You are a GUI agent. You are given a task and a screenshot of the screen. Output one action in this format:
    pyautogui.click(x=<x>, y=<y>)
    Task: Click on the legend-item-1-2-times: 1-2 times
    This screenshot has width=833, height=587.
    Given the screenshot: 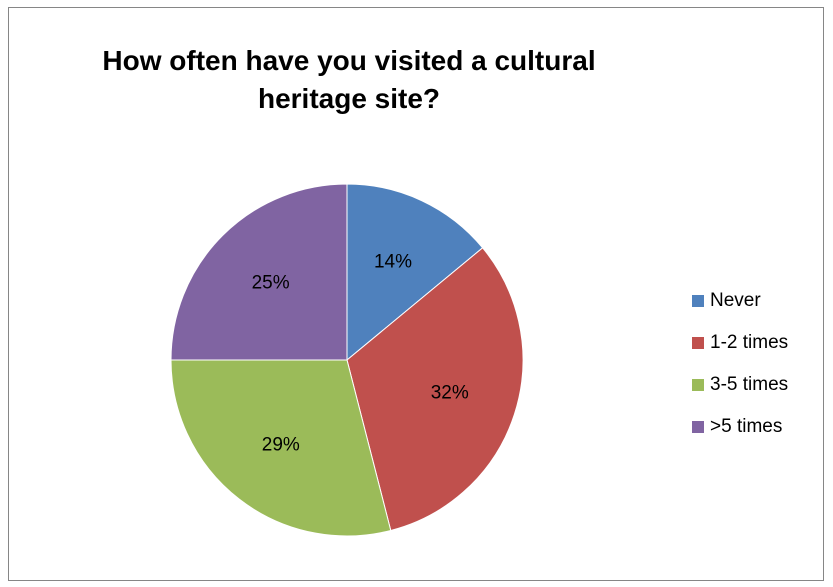 What is the action you would take?
    pyautogui.click(x=740, y=343)
    